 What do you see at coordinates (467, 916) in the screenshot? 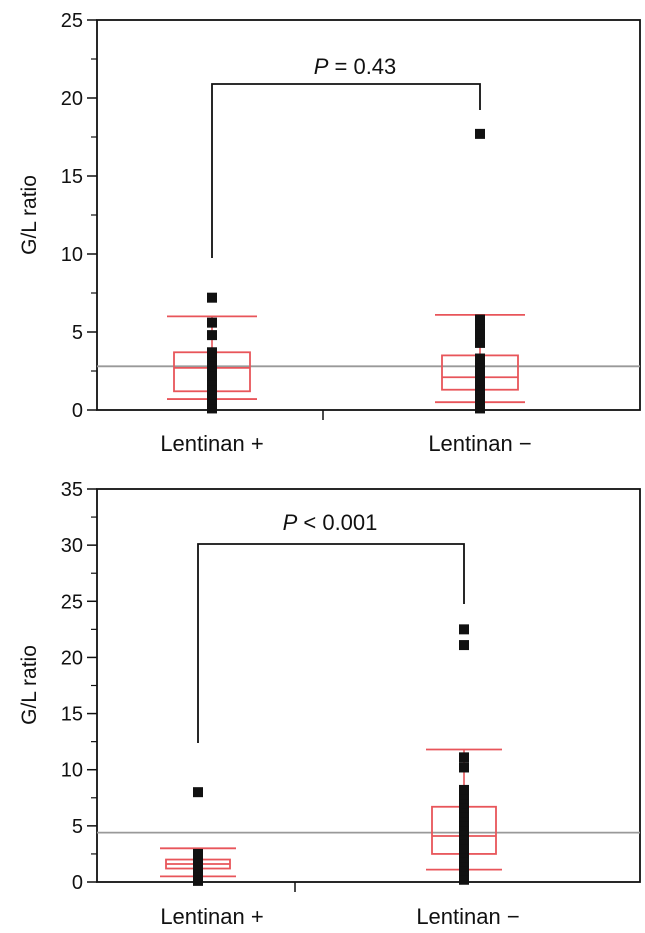
I see `category-label-lentinan-minus-bottom: Lentinan −` at bounding box center [467, 916].